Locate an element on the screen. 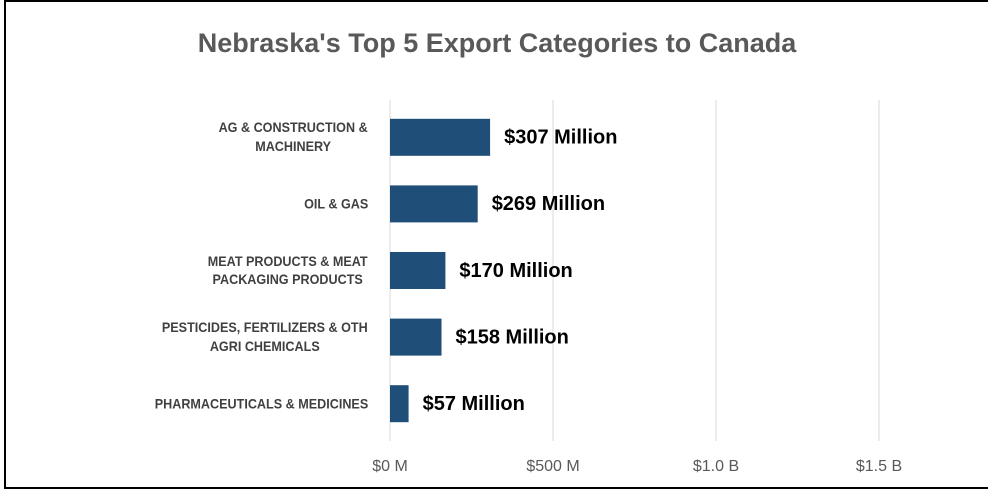 The height and width of the screenshot is (491, 988). value-label: $57 Million is located at coordinates (474, 404).